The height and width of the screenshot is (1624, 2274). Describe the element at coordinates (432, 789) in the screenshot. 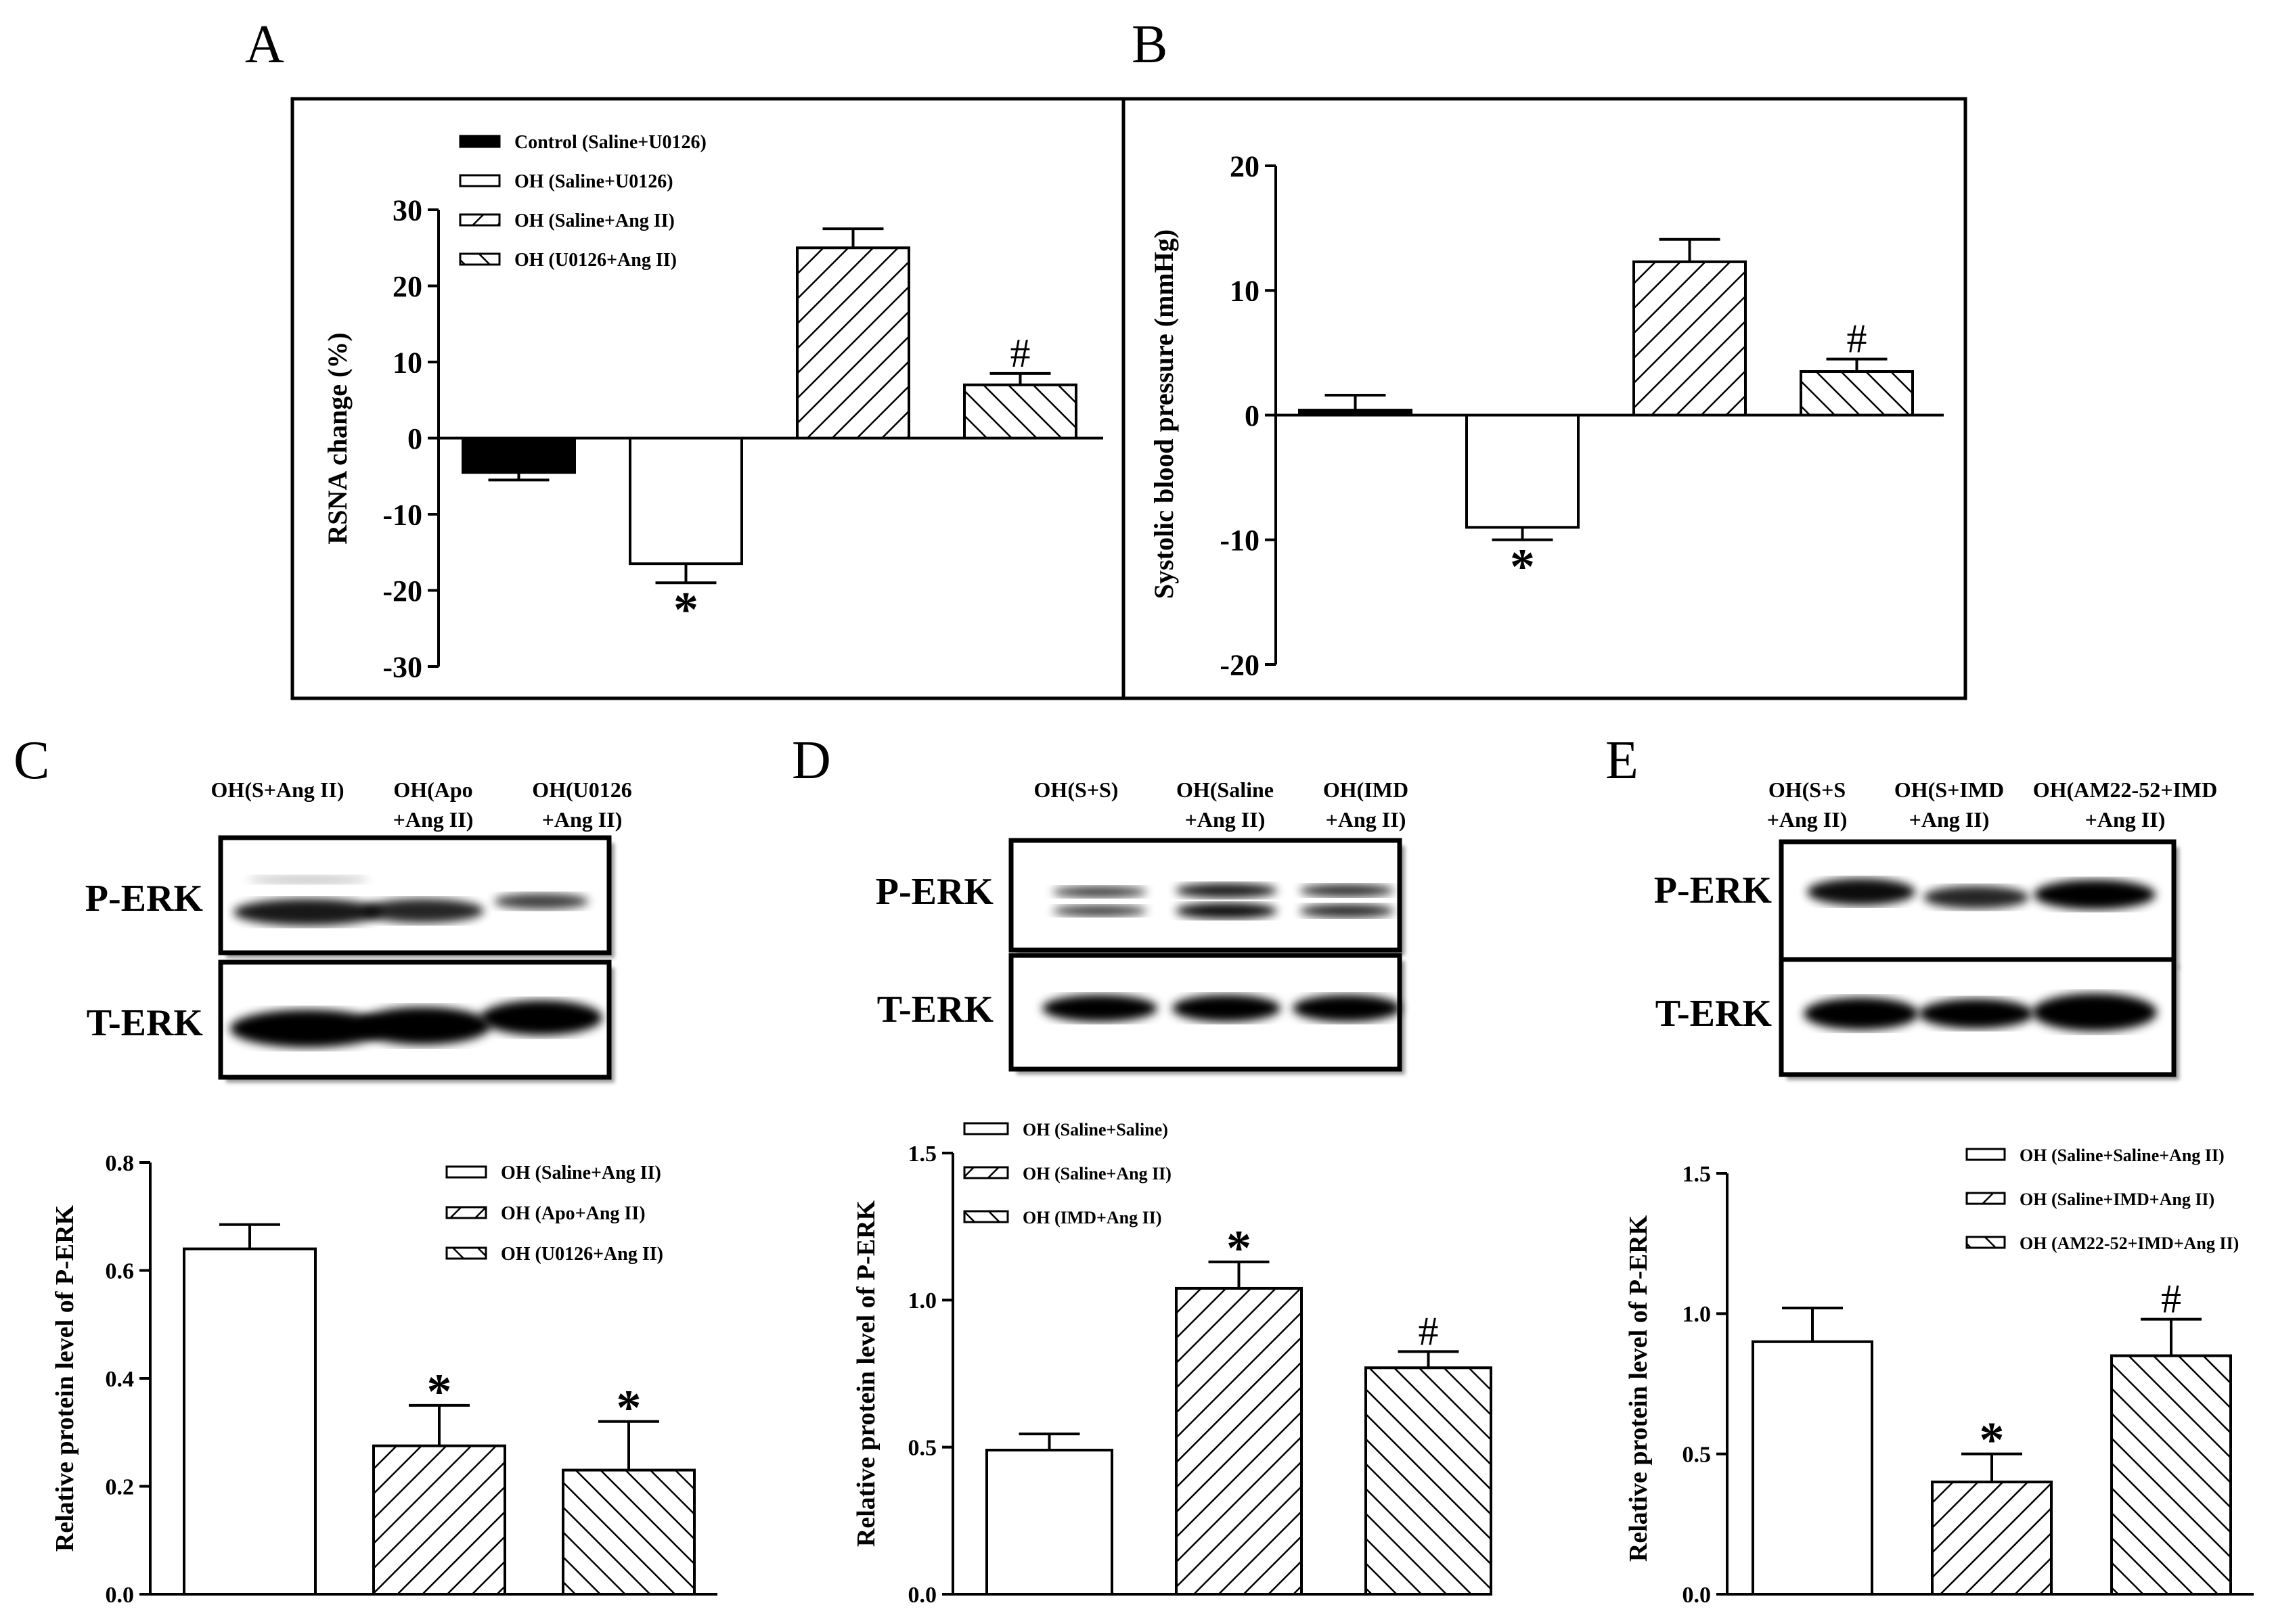

I see `lane-label: OH(Apo` at that location.